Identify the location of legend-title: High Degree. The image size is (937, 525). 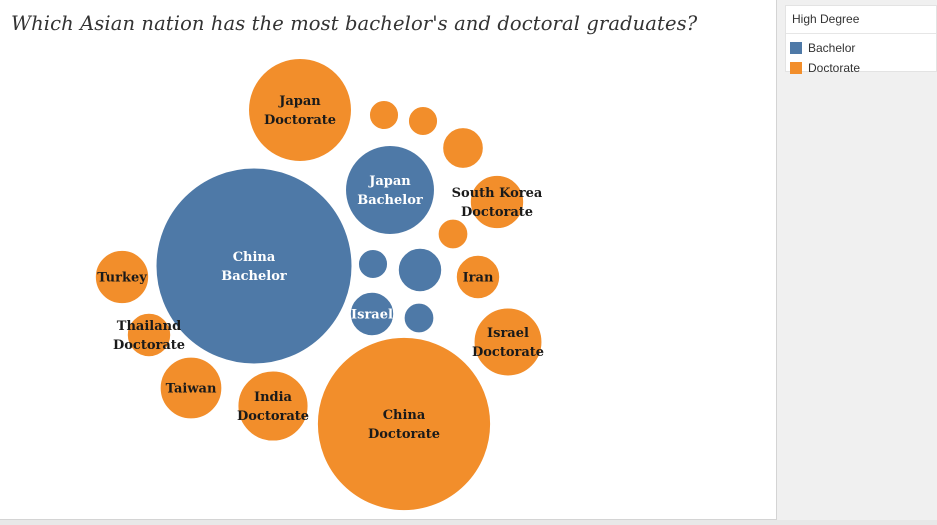
(826, 19).